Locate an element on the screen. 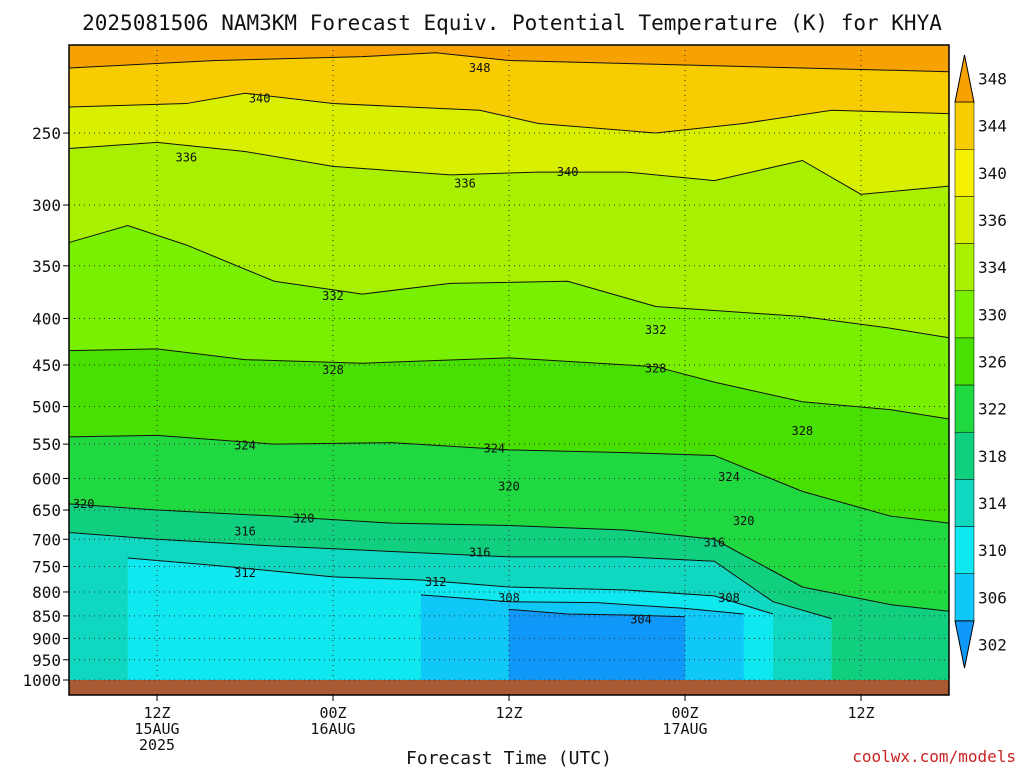 The image size is (1024, 768). y-tick-label: 750 is located at coordinates (46, 566).